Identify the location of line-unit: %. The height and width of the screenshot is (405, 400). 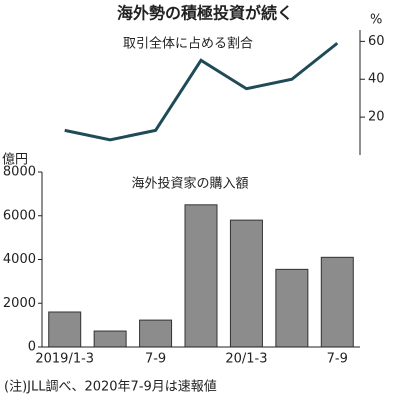
(376, 20).